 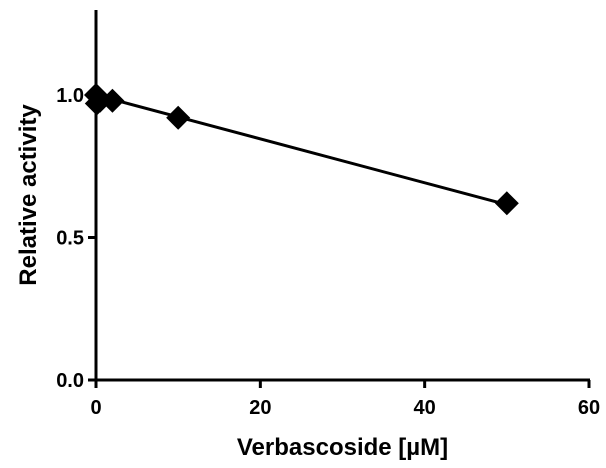 What do you see at coordinates (425, 408) in the screenshot?
I see `x-tick-label: 40` at bounding box center [425, 408].